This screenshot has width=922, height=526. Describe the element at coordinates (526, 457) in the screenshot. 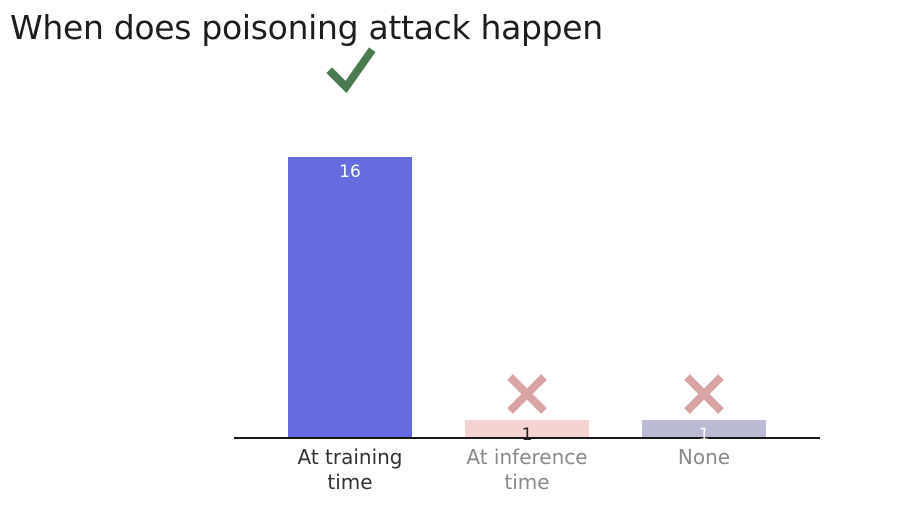

I see `category-label: At inference` at that location.